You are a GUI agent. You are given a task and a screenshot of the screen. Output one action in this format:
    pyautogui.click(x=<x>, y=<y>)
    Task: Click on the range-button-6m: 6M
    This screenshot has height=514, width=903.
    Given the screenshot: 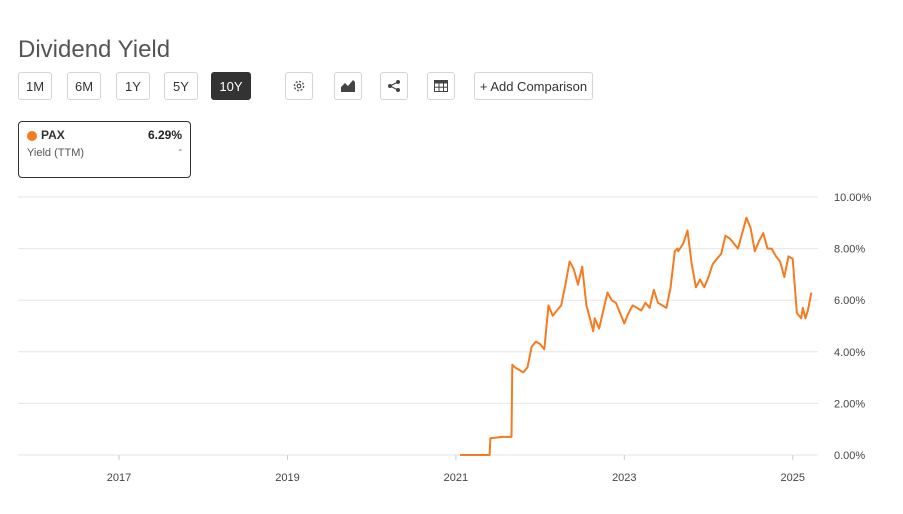 What is the action you would take?
    pyautogui.click(x=84, y=86)
    